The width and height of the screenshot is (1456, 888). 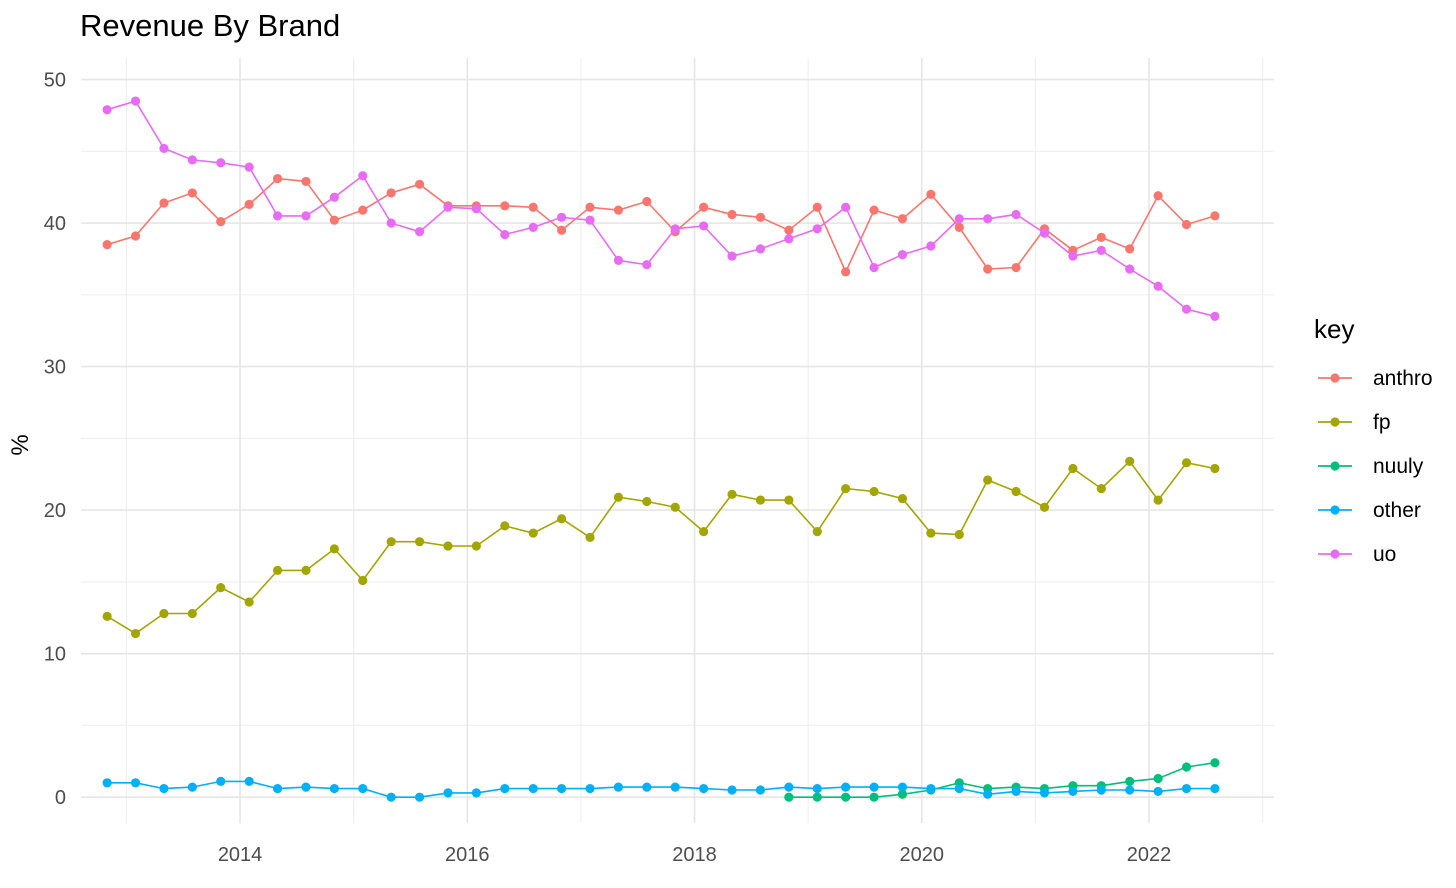 What do you see at coordinates (1002, 780) in the screenshot?
I see `series-line-nuuly` at bounding box center [1002, 780].